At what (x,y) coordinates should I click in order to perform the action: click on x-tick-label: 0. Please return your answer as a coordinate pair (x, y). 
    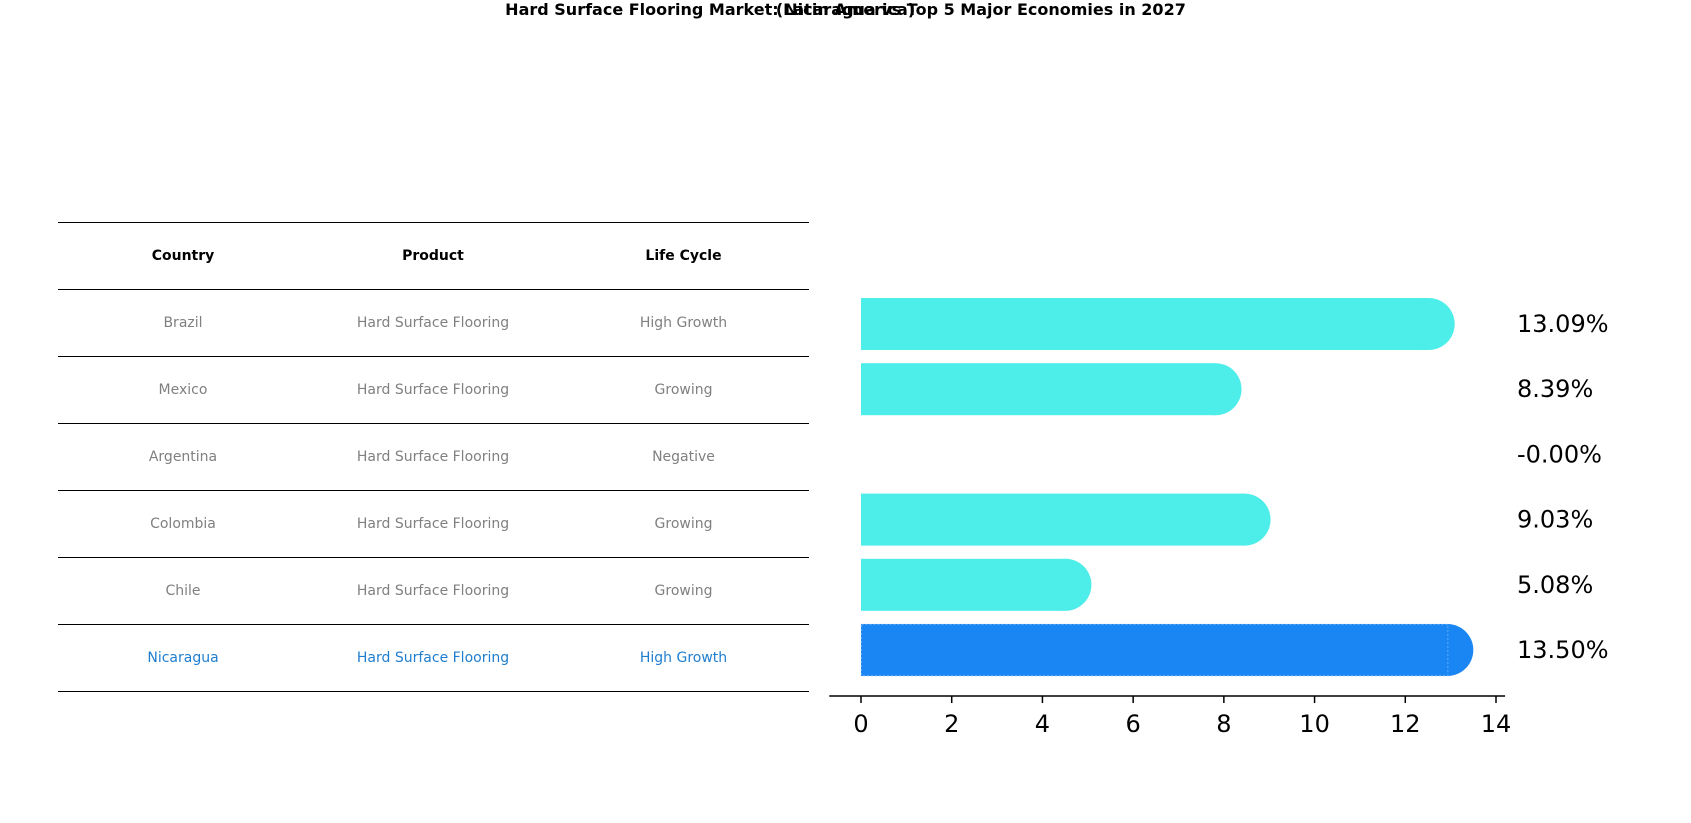
    Looking at the image, I should click on (860, 724).